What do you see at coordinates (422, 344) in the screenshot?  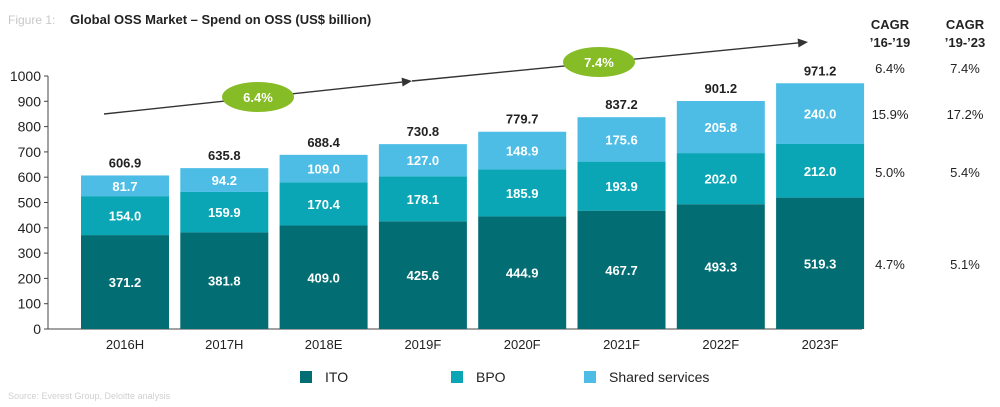 I see `x-tick-label-2019f: 2019F` at bounding box center [422, 344].